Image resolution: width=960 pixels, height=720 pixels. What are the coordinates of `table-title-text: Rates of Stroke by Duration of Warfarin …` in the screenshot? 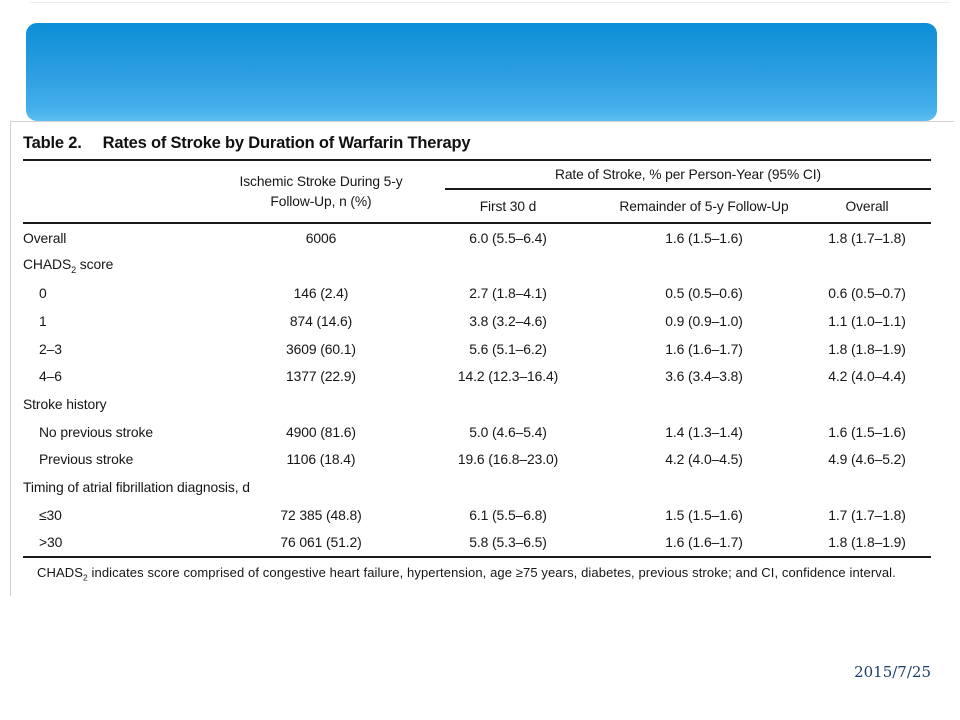 It's located at (286, 143).